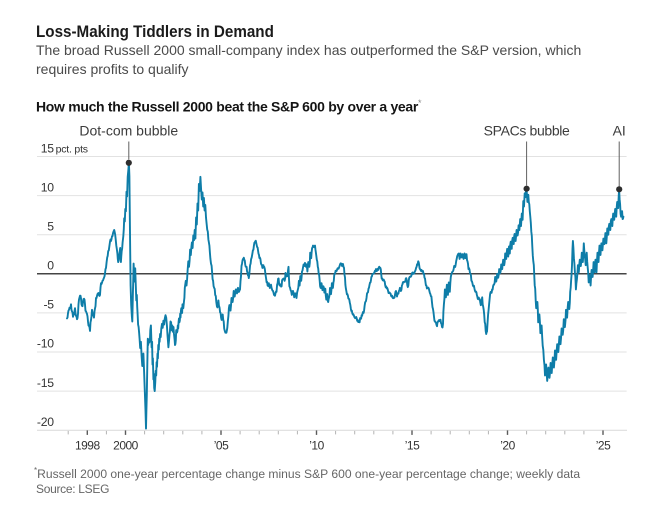 The image size is (646, 509). I want to click on svg-text: 15, so click(48, 148).